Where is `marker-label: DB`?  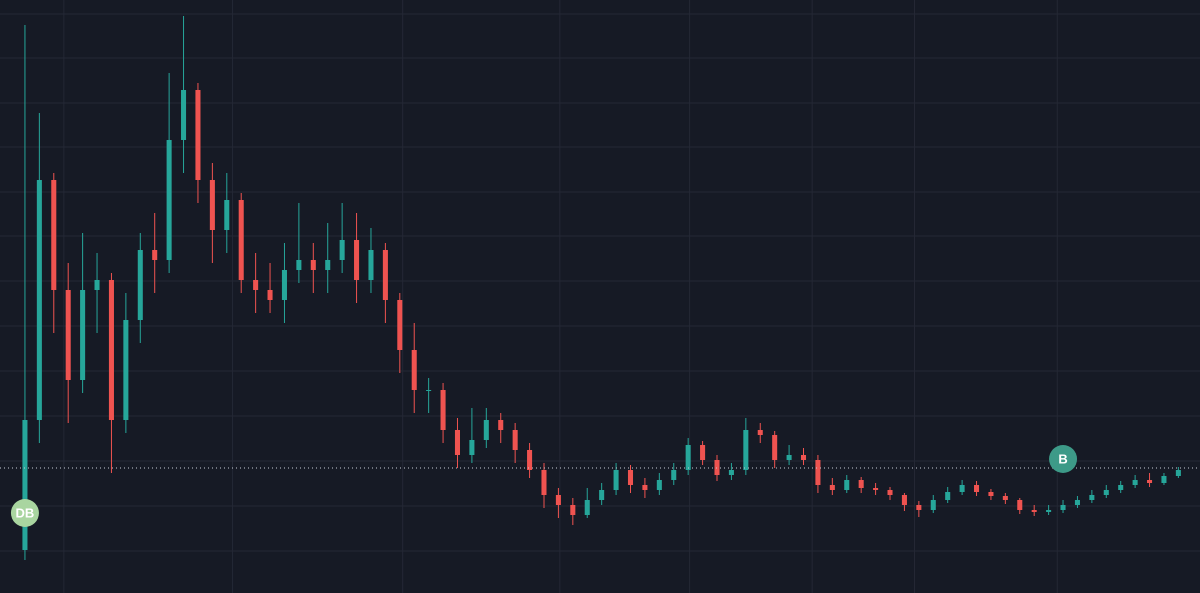 marker-label: DB is located at coordinates (25, 513).